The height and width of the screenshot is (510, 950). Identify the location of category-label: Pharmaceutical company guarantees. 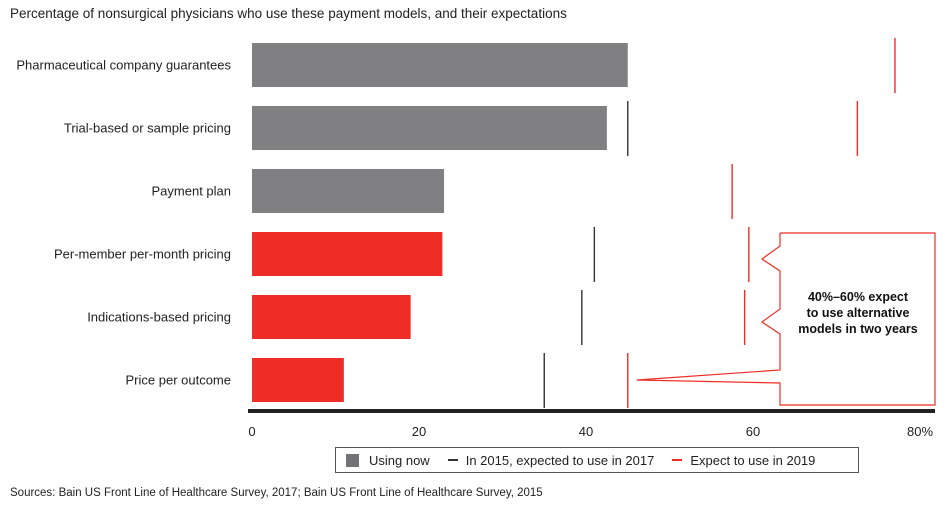
(123, 65).